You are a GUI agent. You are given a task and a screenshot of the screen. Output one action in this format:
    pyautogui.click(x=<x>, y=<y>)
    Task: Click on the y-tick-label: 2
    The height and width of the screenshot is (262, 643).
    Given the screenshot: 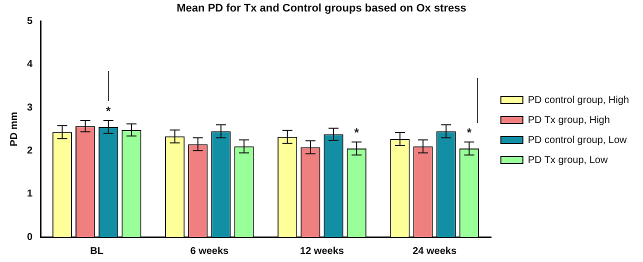 What is the action you would take?
    pyautogui.click(x=30, y=150)
    